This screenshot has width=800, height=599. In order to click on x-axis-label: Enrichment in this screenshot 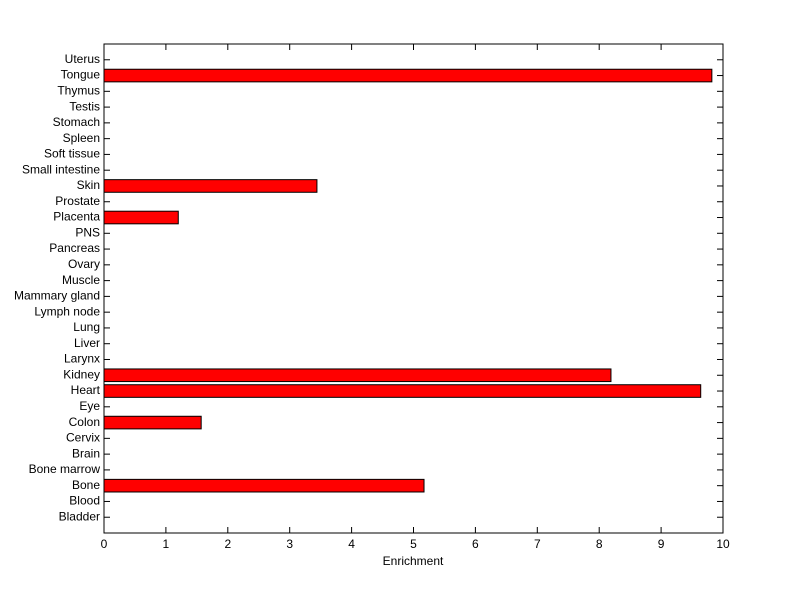, I will do `click(413, 561)`.